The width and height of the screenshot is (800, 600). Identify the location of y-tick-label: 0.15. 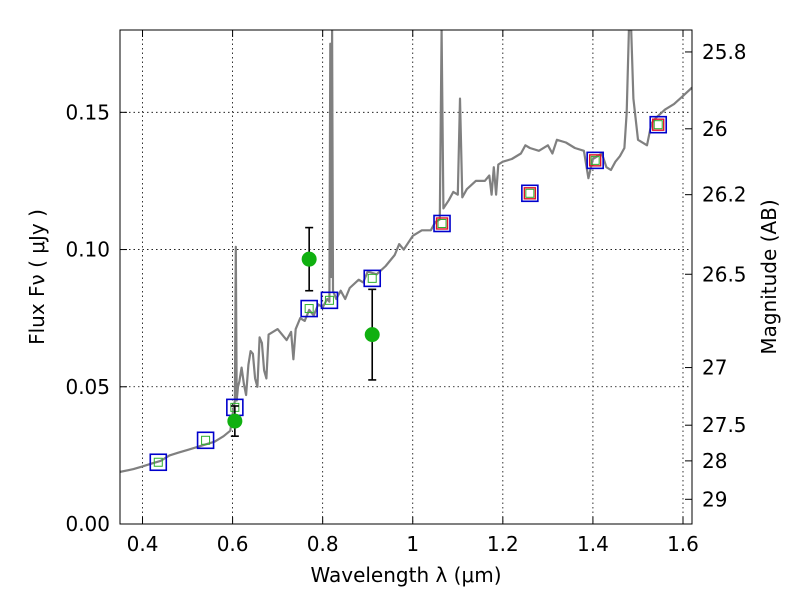
(87, 112).